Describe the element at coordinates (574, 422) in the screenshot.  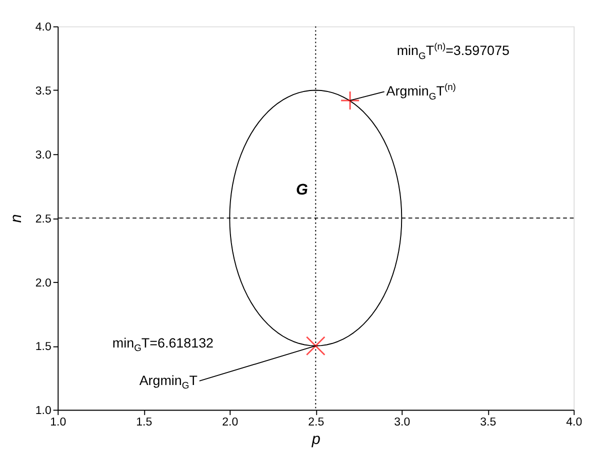
I see `x-tick-label: 4.0` at that location.